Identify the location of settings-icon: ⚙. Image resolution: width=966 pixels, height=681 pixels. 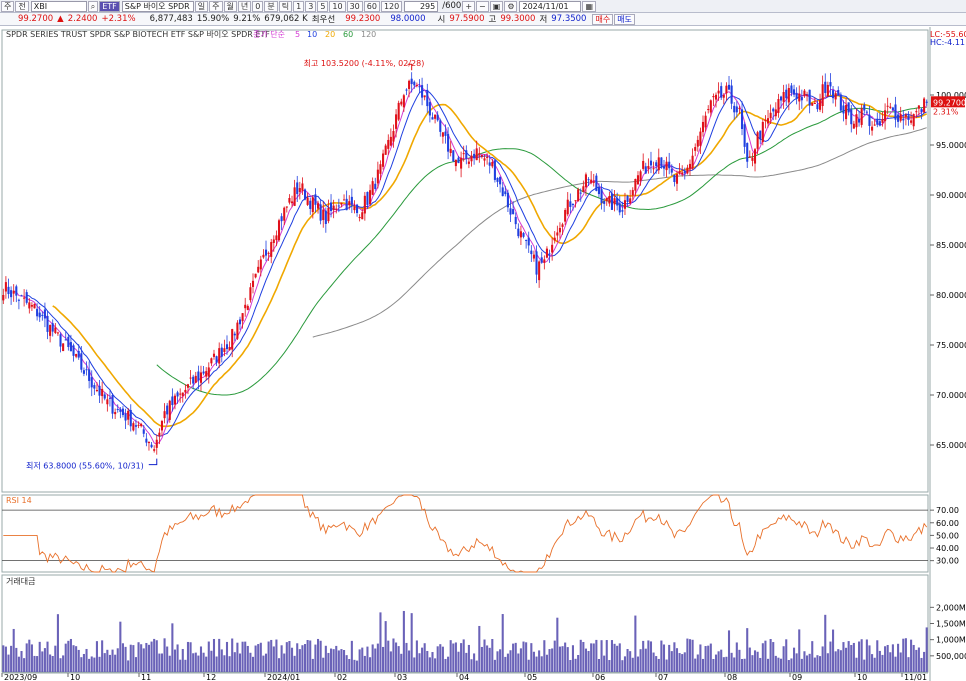
(511, 6).